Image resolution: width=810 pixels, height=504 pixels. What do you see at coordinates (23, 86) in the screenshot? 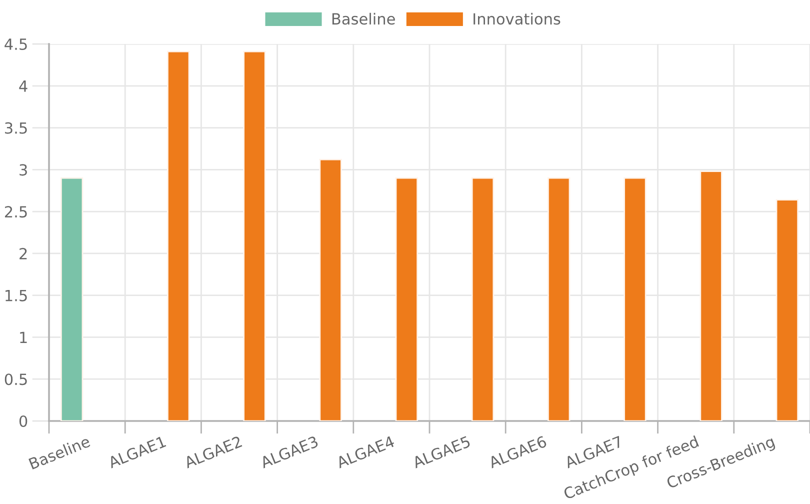
I see `y-tick-label: 4` at bounding box center [23, 86].